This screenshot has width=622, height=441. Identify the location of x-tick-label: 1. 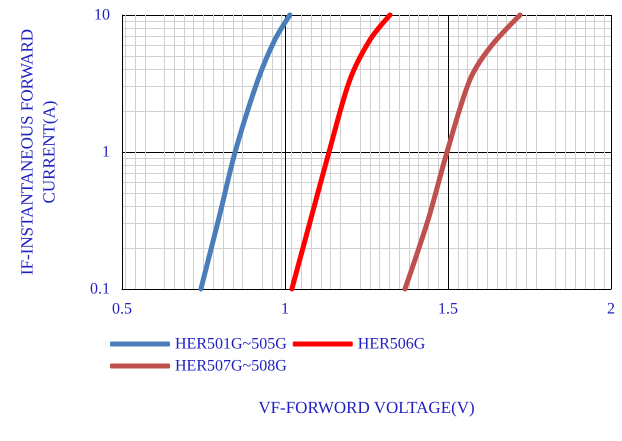
(285, 309).